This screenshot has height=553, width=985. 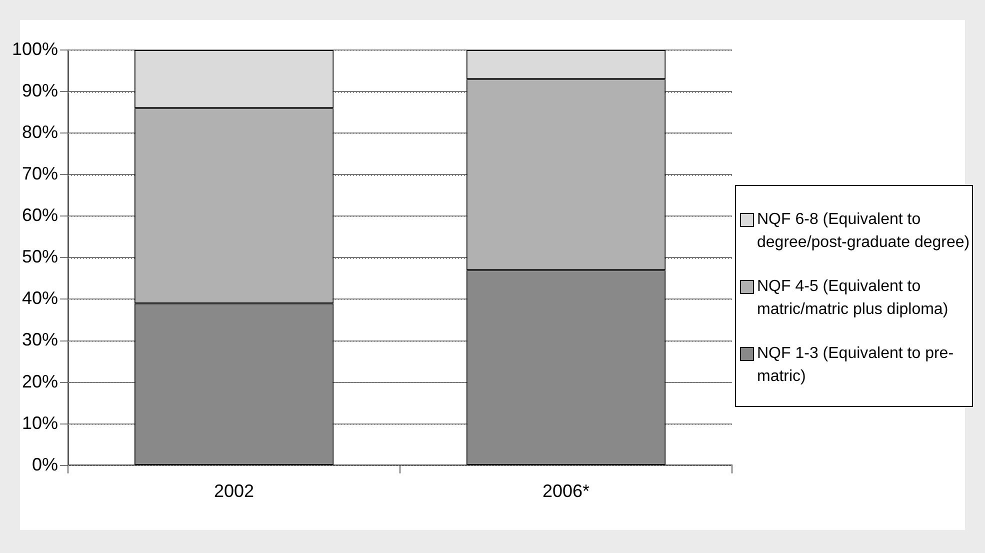 I want to click on legend-label: NQF 1-3 (Equivalent to pre-matric), so click(x=856, y=365).